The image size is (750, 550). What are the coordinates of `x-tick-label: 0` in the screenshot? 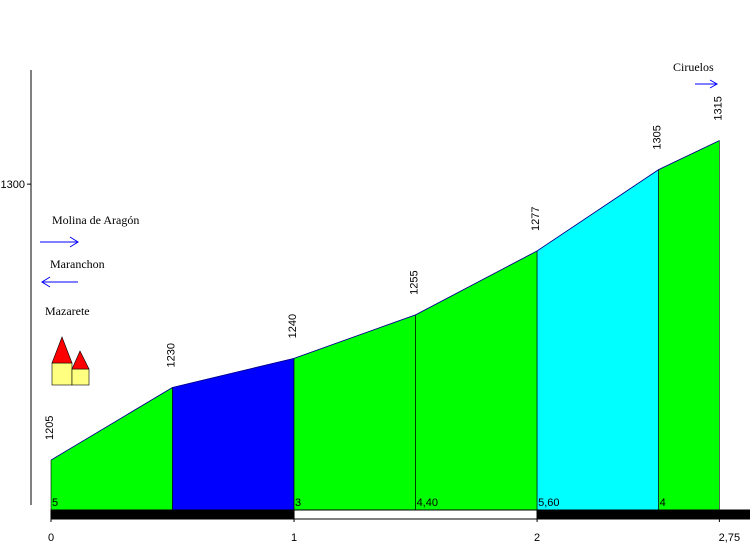 It's located at (51, 538).